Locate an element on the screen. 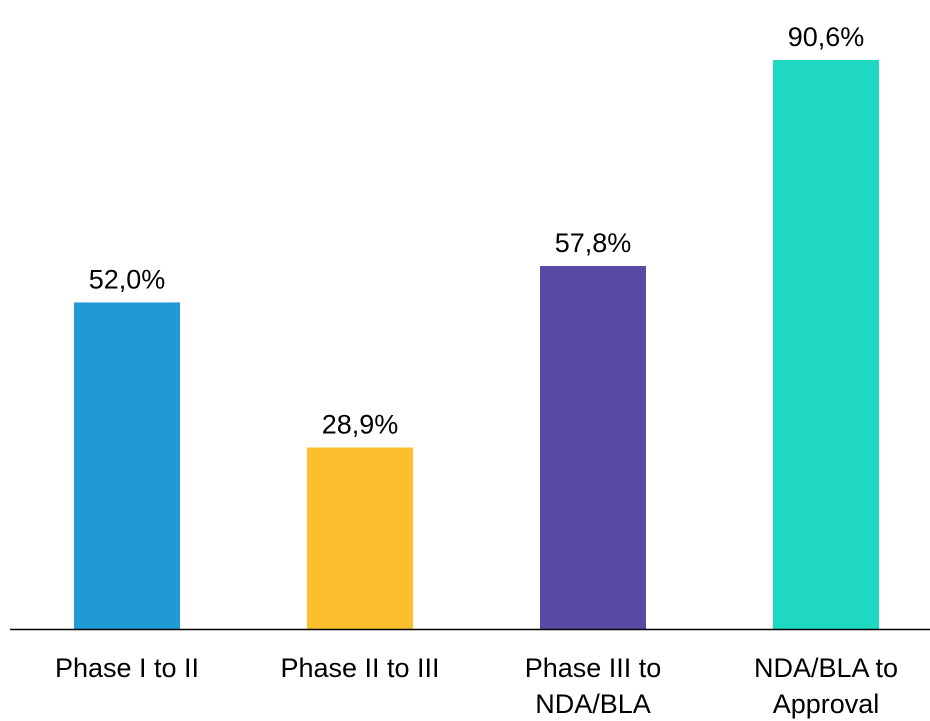  data-label-1: 52,0% is located at coordinates (127, 279).